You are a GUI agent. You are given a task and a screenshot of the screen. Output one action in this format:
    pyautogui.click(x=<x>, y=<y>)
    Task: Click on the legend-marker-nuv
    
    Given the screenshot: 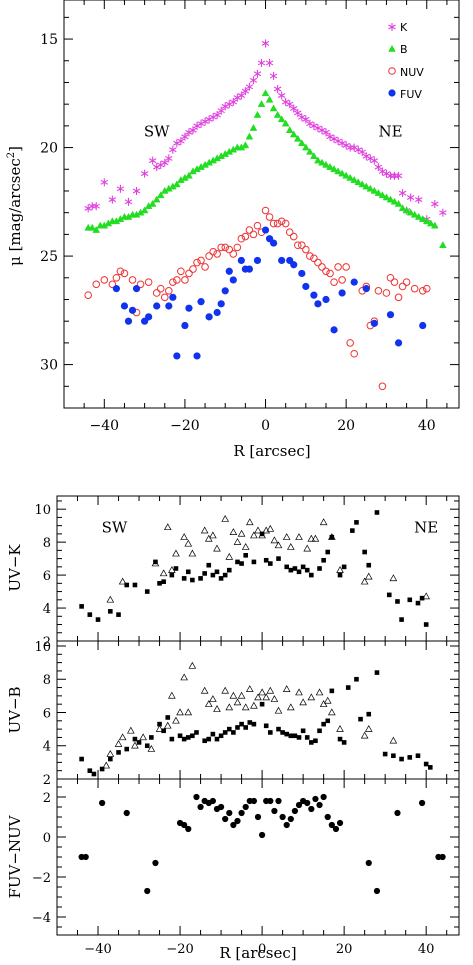 What is the action you would take?
    pyautogui.click(x=392, y=71)
    